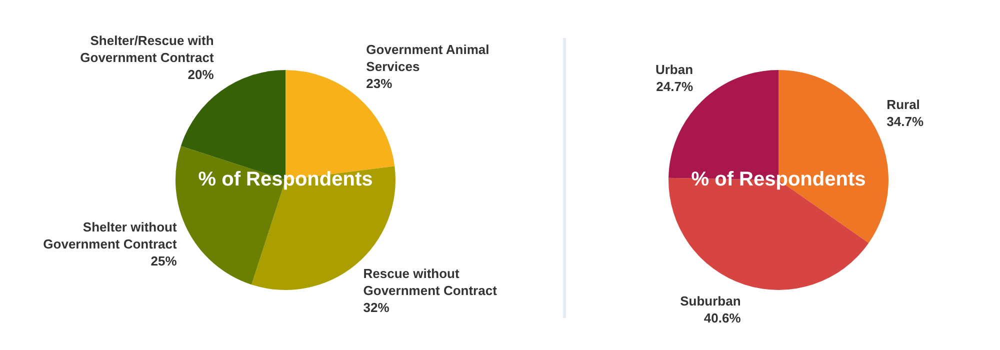 The image size is (1000, 350). I want to click on slice-label: Suburban, so click(710, 300).